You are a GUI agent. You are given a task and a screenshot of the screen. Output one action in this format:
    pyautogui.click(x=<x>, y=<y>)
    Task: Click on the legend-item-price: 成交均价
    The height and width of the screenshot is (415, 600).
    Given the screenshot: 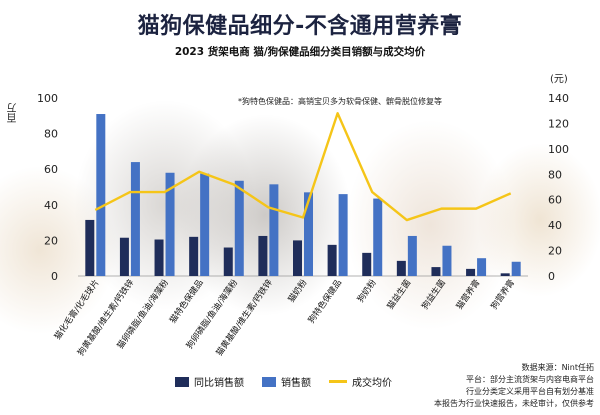 What is the action you would take?
    pyautogui.click(x=360, y=381)
    